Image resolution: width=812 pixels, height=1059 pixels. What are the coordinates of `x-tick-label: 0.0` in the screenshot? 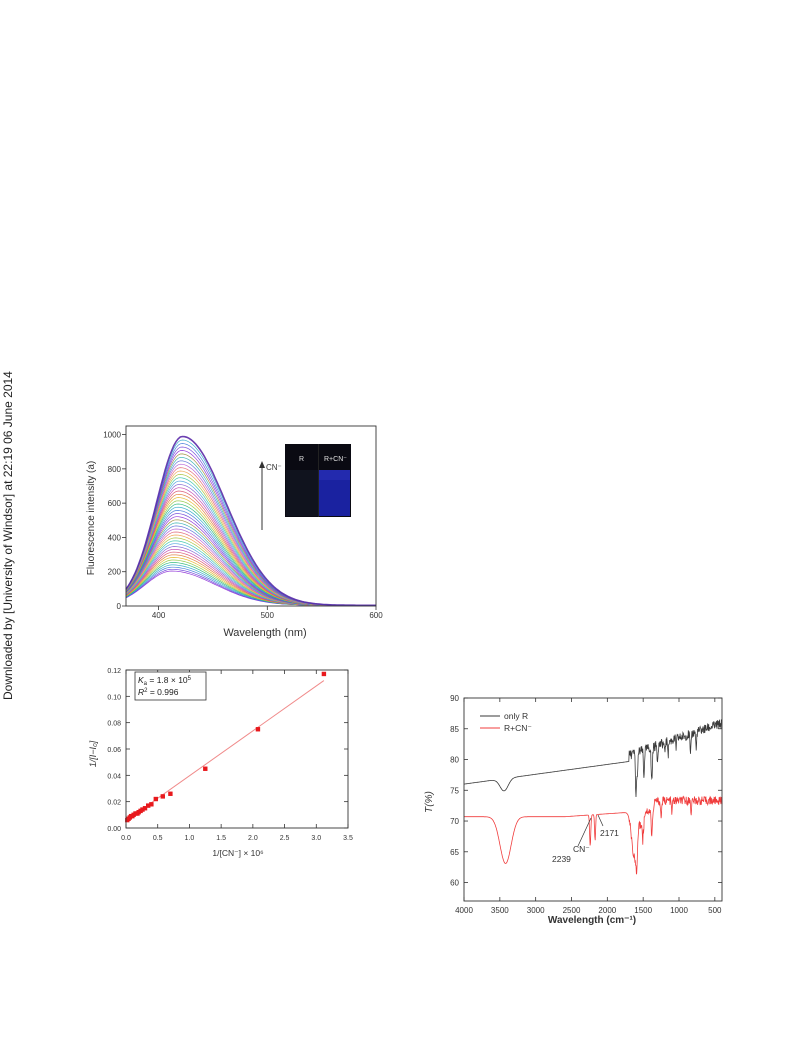 It's located at (126, 838).